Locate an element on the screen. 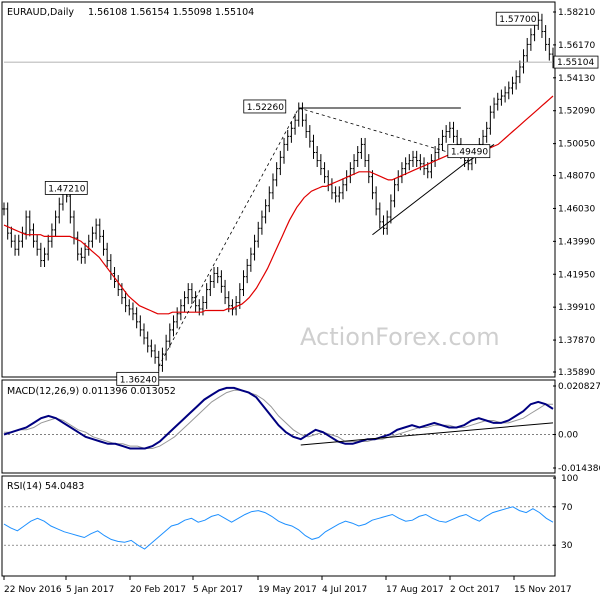 This screenshot has height=604, width=600. macd-title: MACD(12,26,9) 0.011396 0.013052 is located at coordinates (91, 391).